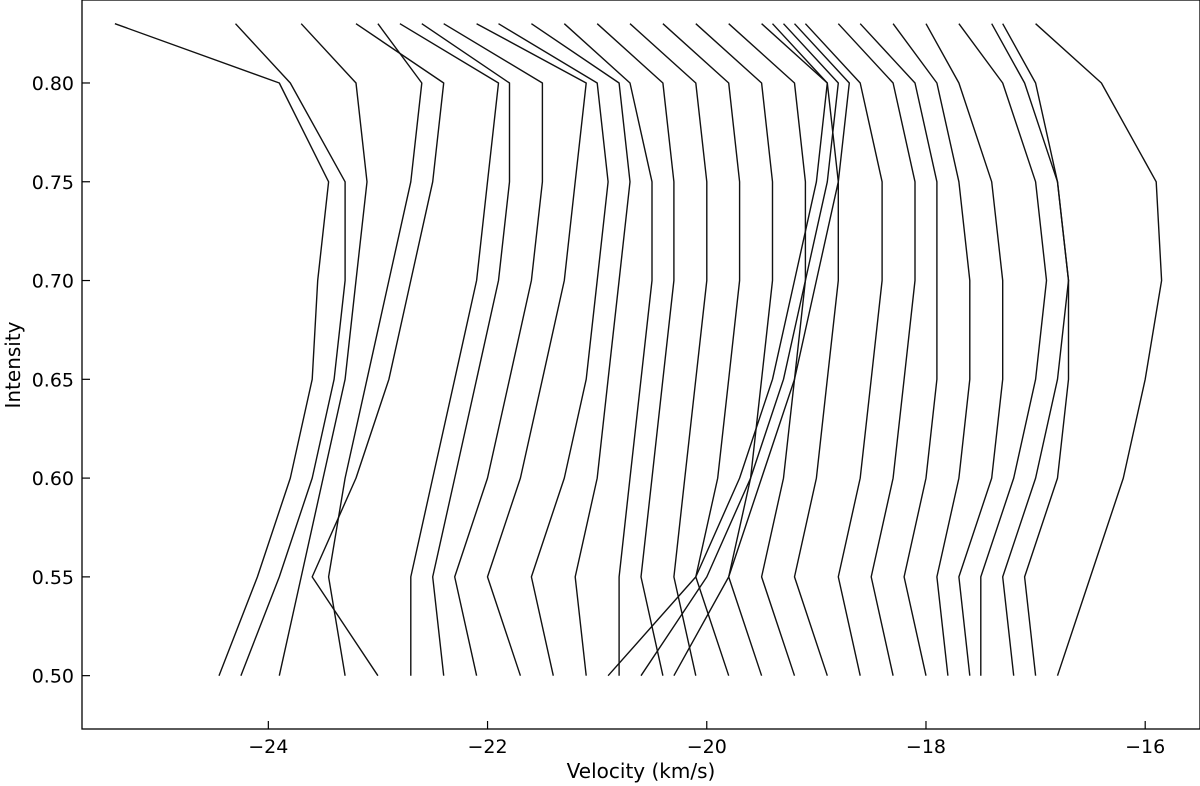 This screenshot has height=786, width=1200. Describe the element at coordinates (13, 364) in the screenshot. I see `y-axis-label: Intensity` at that location.